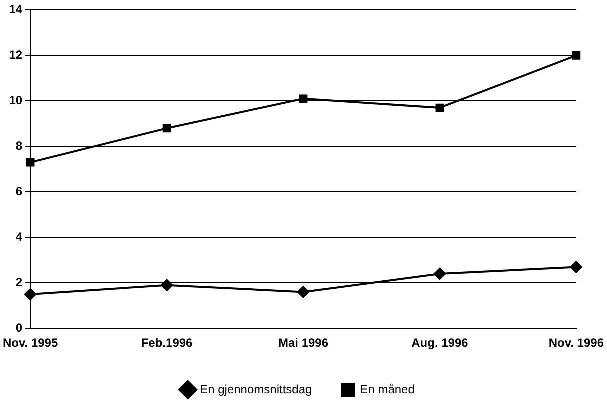 This screenshot has height=410, width=607. What do you see at coordinates (19, 237) in the screenshot?
I see `y-tick-label: 4` at bounding box center [19, 237].